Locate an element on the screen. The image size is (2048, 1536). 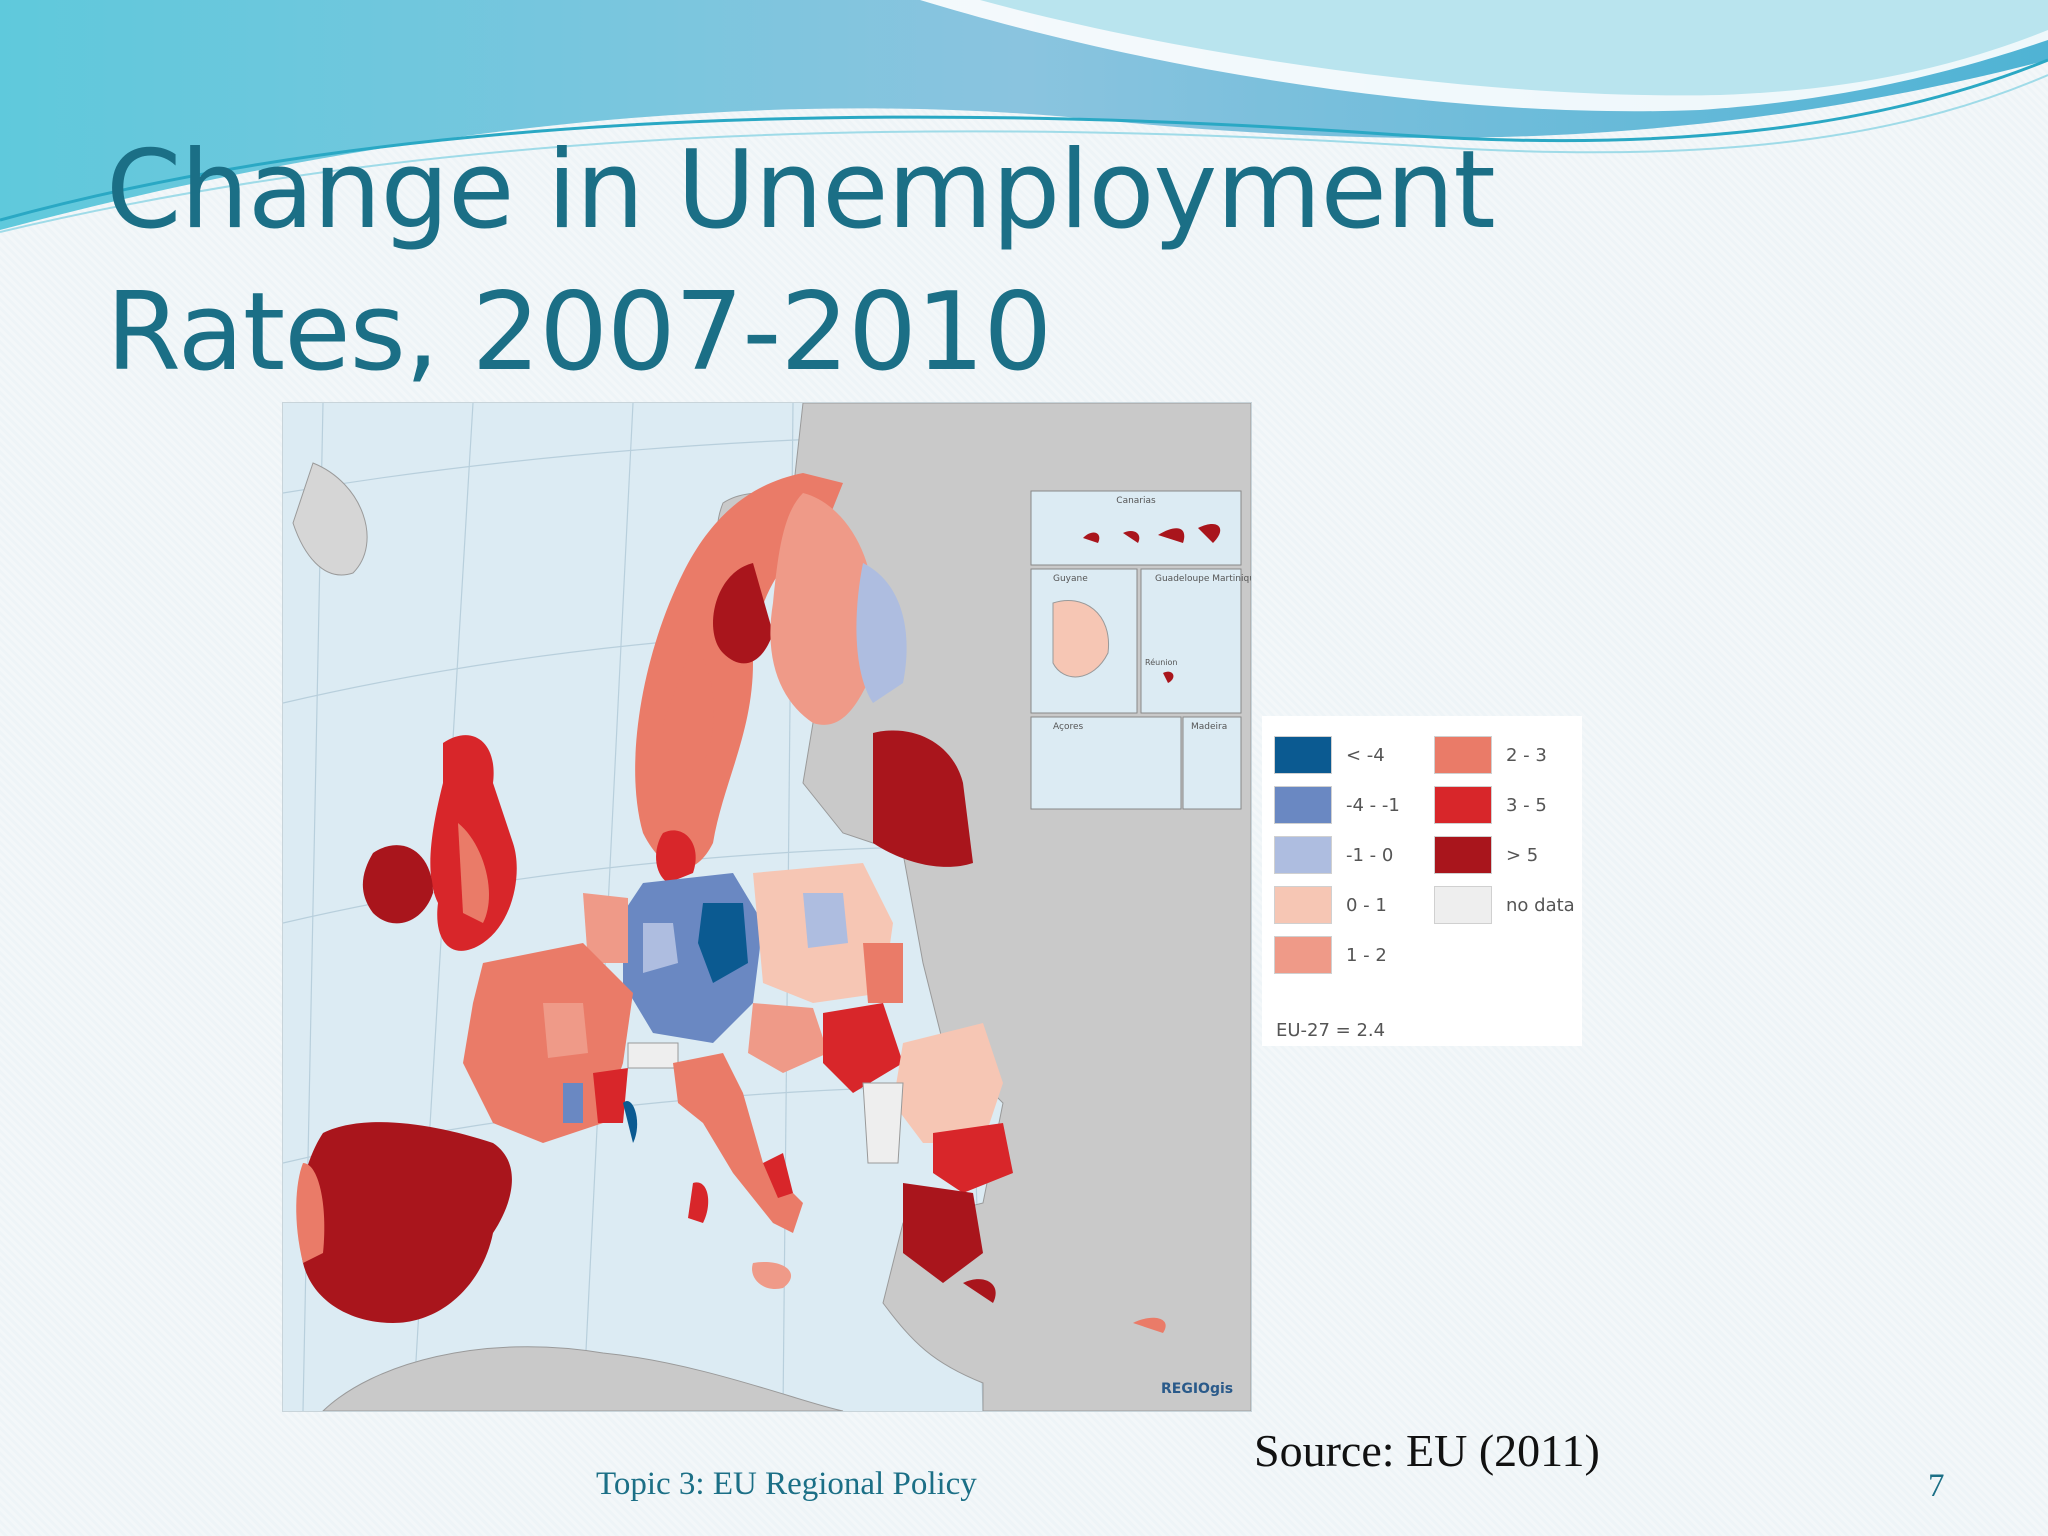
legend-item: -1 - 0 is located at coordinates (1333, 855).